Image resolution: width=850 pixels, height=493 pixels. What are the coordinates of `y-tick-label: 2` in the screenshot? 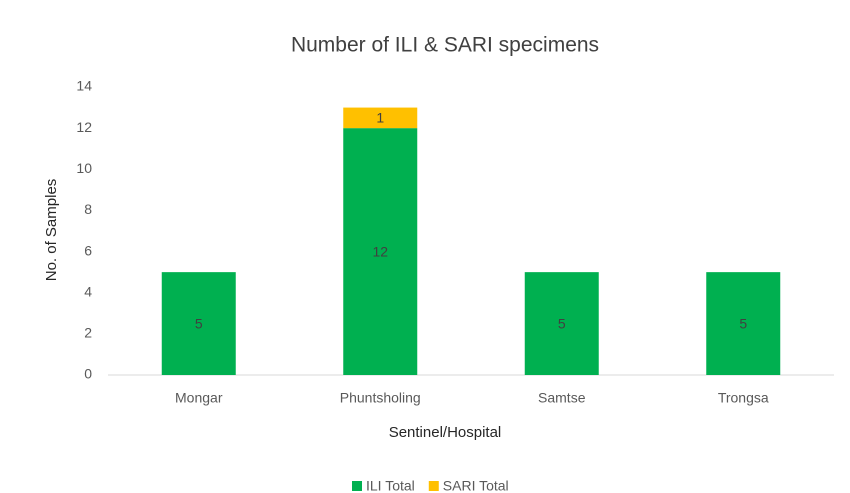 It's located at (88, 333).